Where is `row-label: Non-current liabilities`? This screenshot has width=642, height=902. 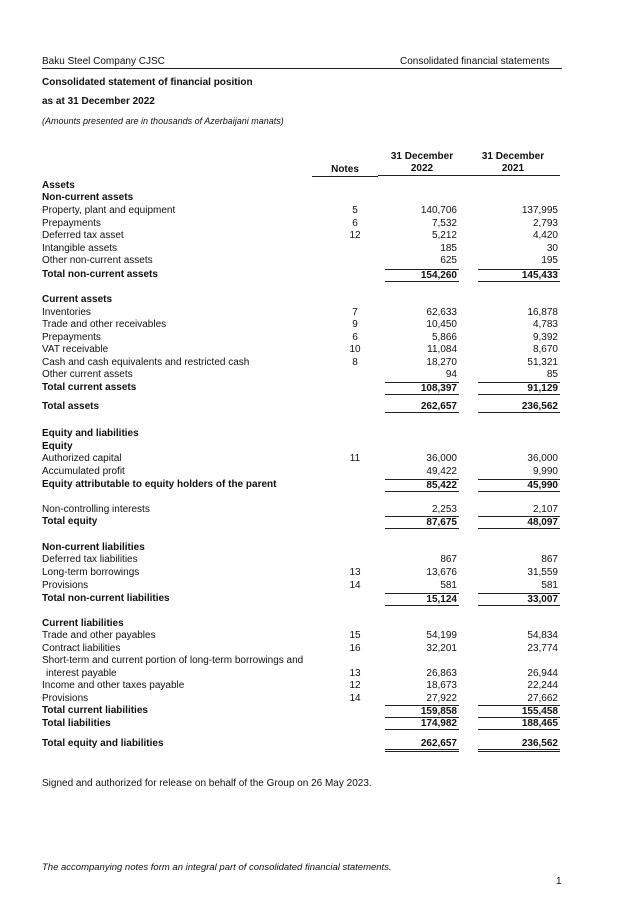 row-label: Non-current liabilities is located at coordinates (93, 547).